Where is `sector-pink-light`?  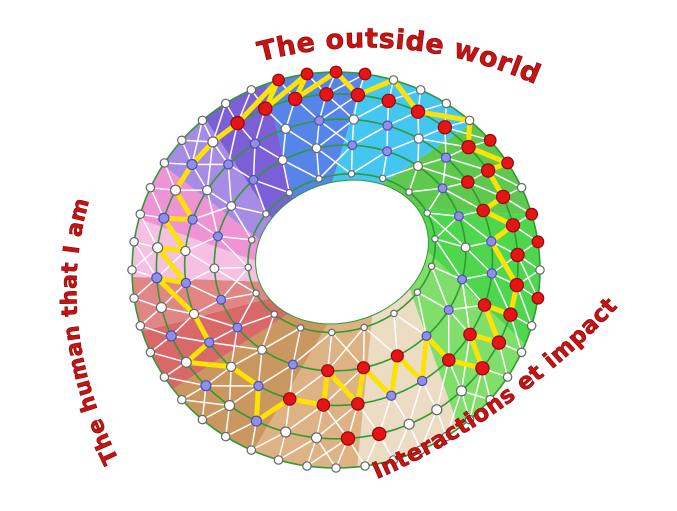 sector-pink-light is located at coordinates (196, 250).